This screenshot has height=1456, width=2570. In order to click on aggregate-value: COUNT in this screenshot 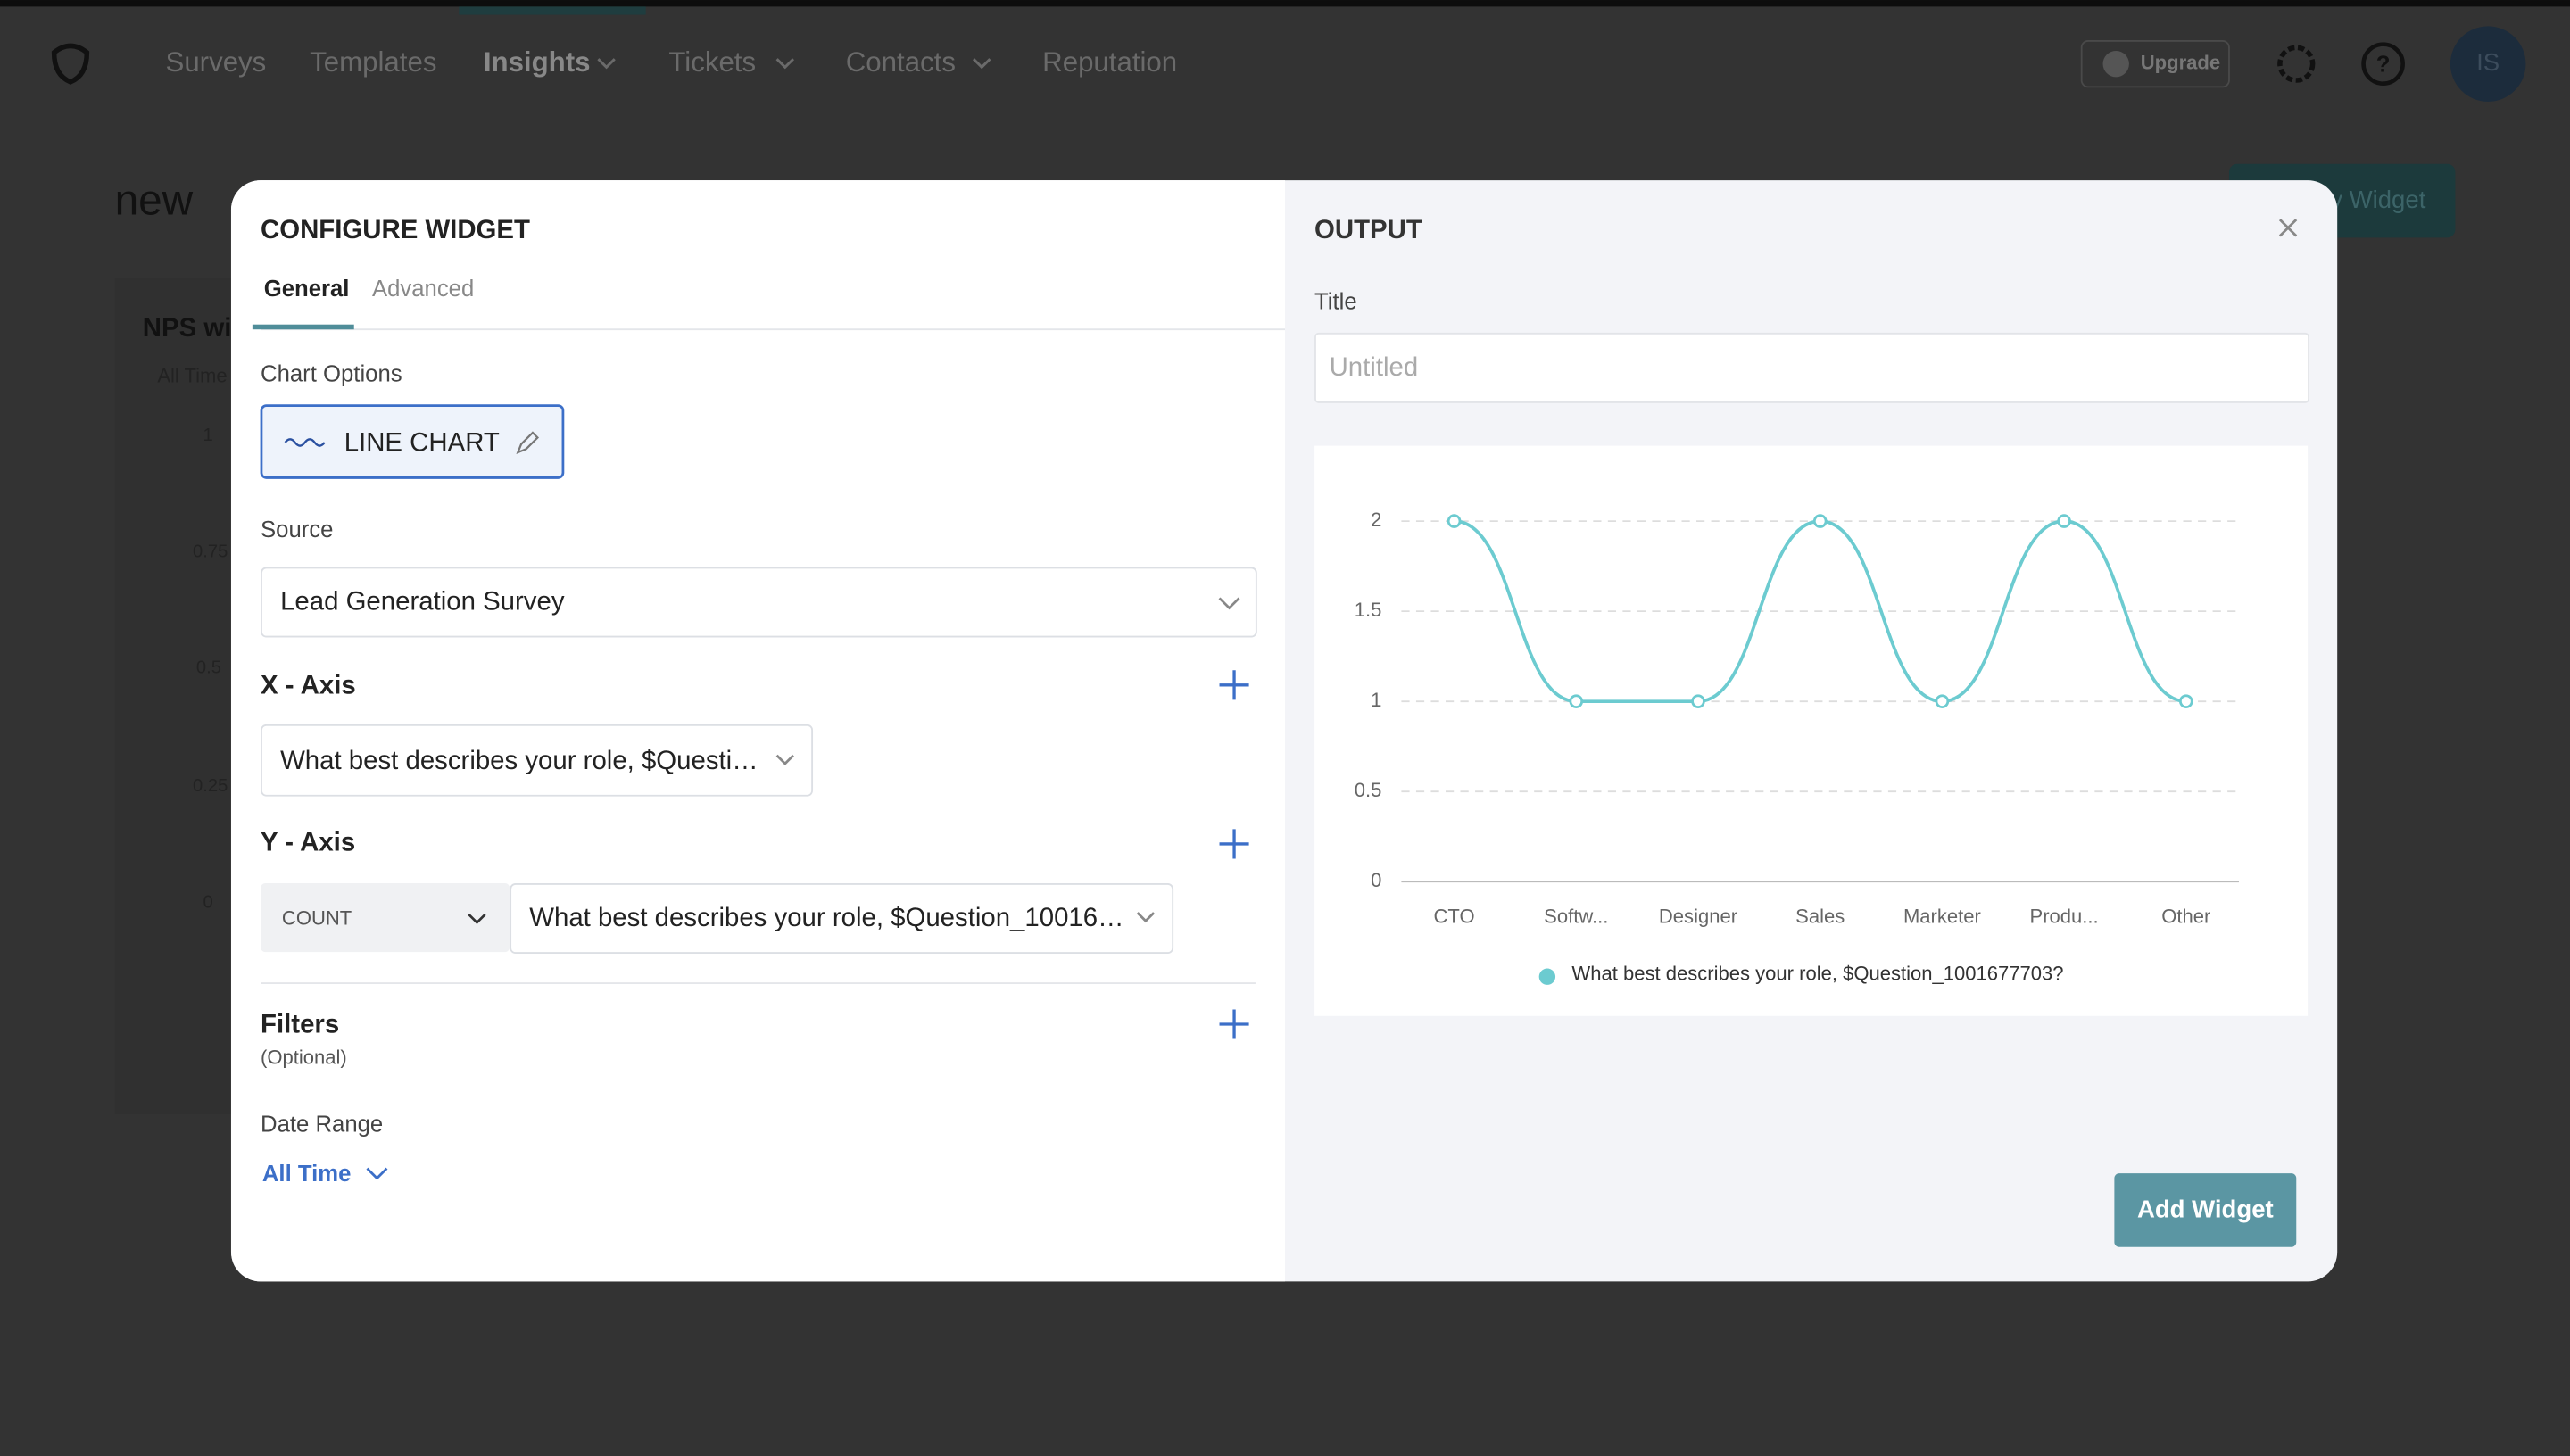, I will do `click(317, 917)`.